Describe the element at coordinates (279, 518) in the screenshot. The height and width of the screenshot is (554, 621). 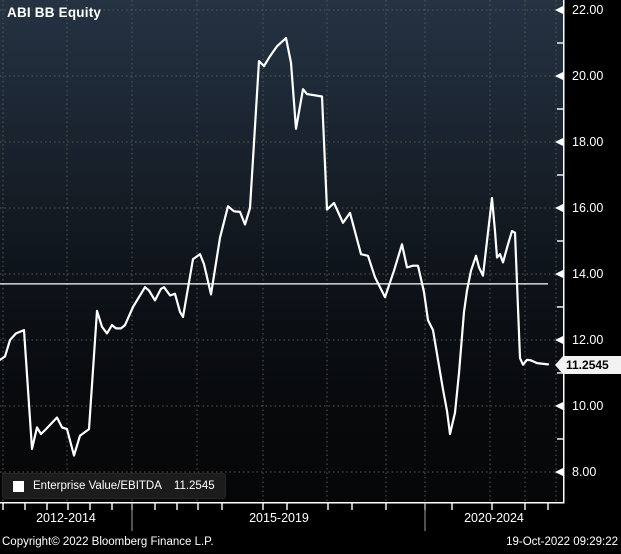
I see `x-axis-section-label: 2015-2019` at that location.